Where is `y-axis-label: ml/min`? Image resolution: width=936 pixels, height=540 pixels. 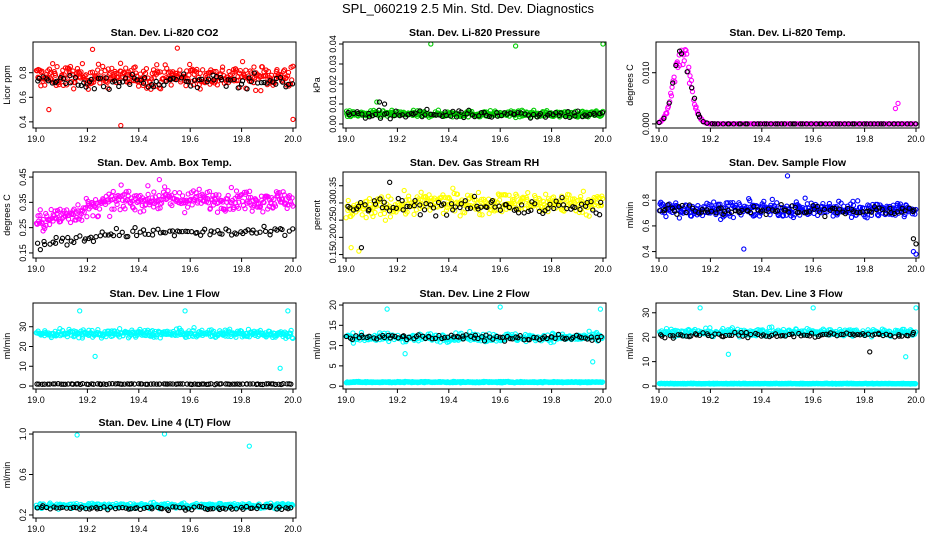
y-axis-label: ml/min is located at coordinates (317, 346).